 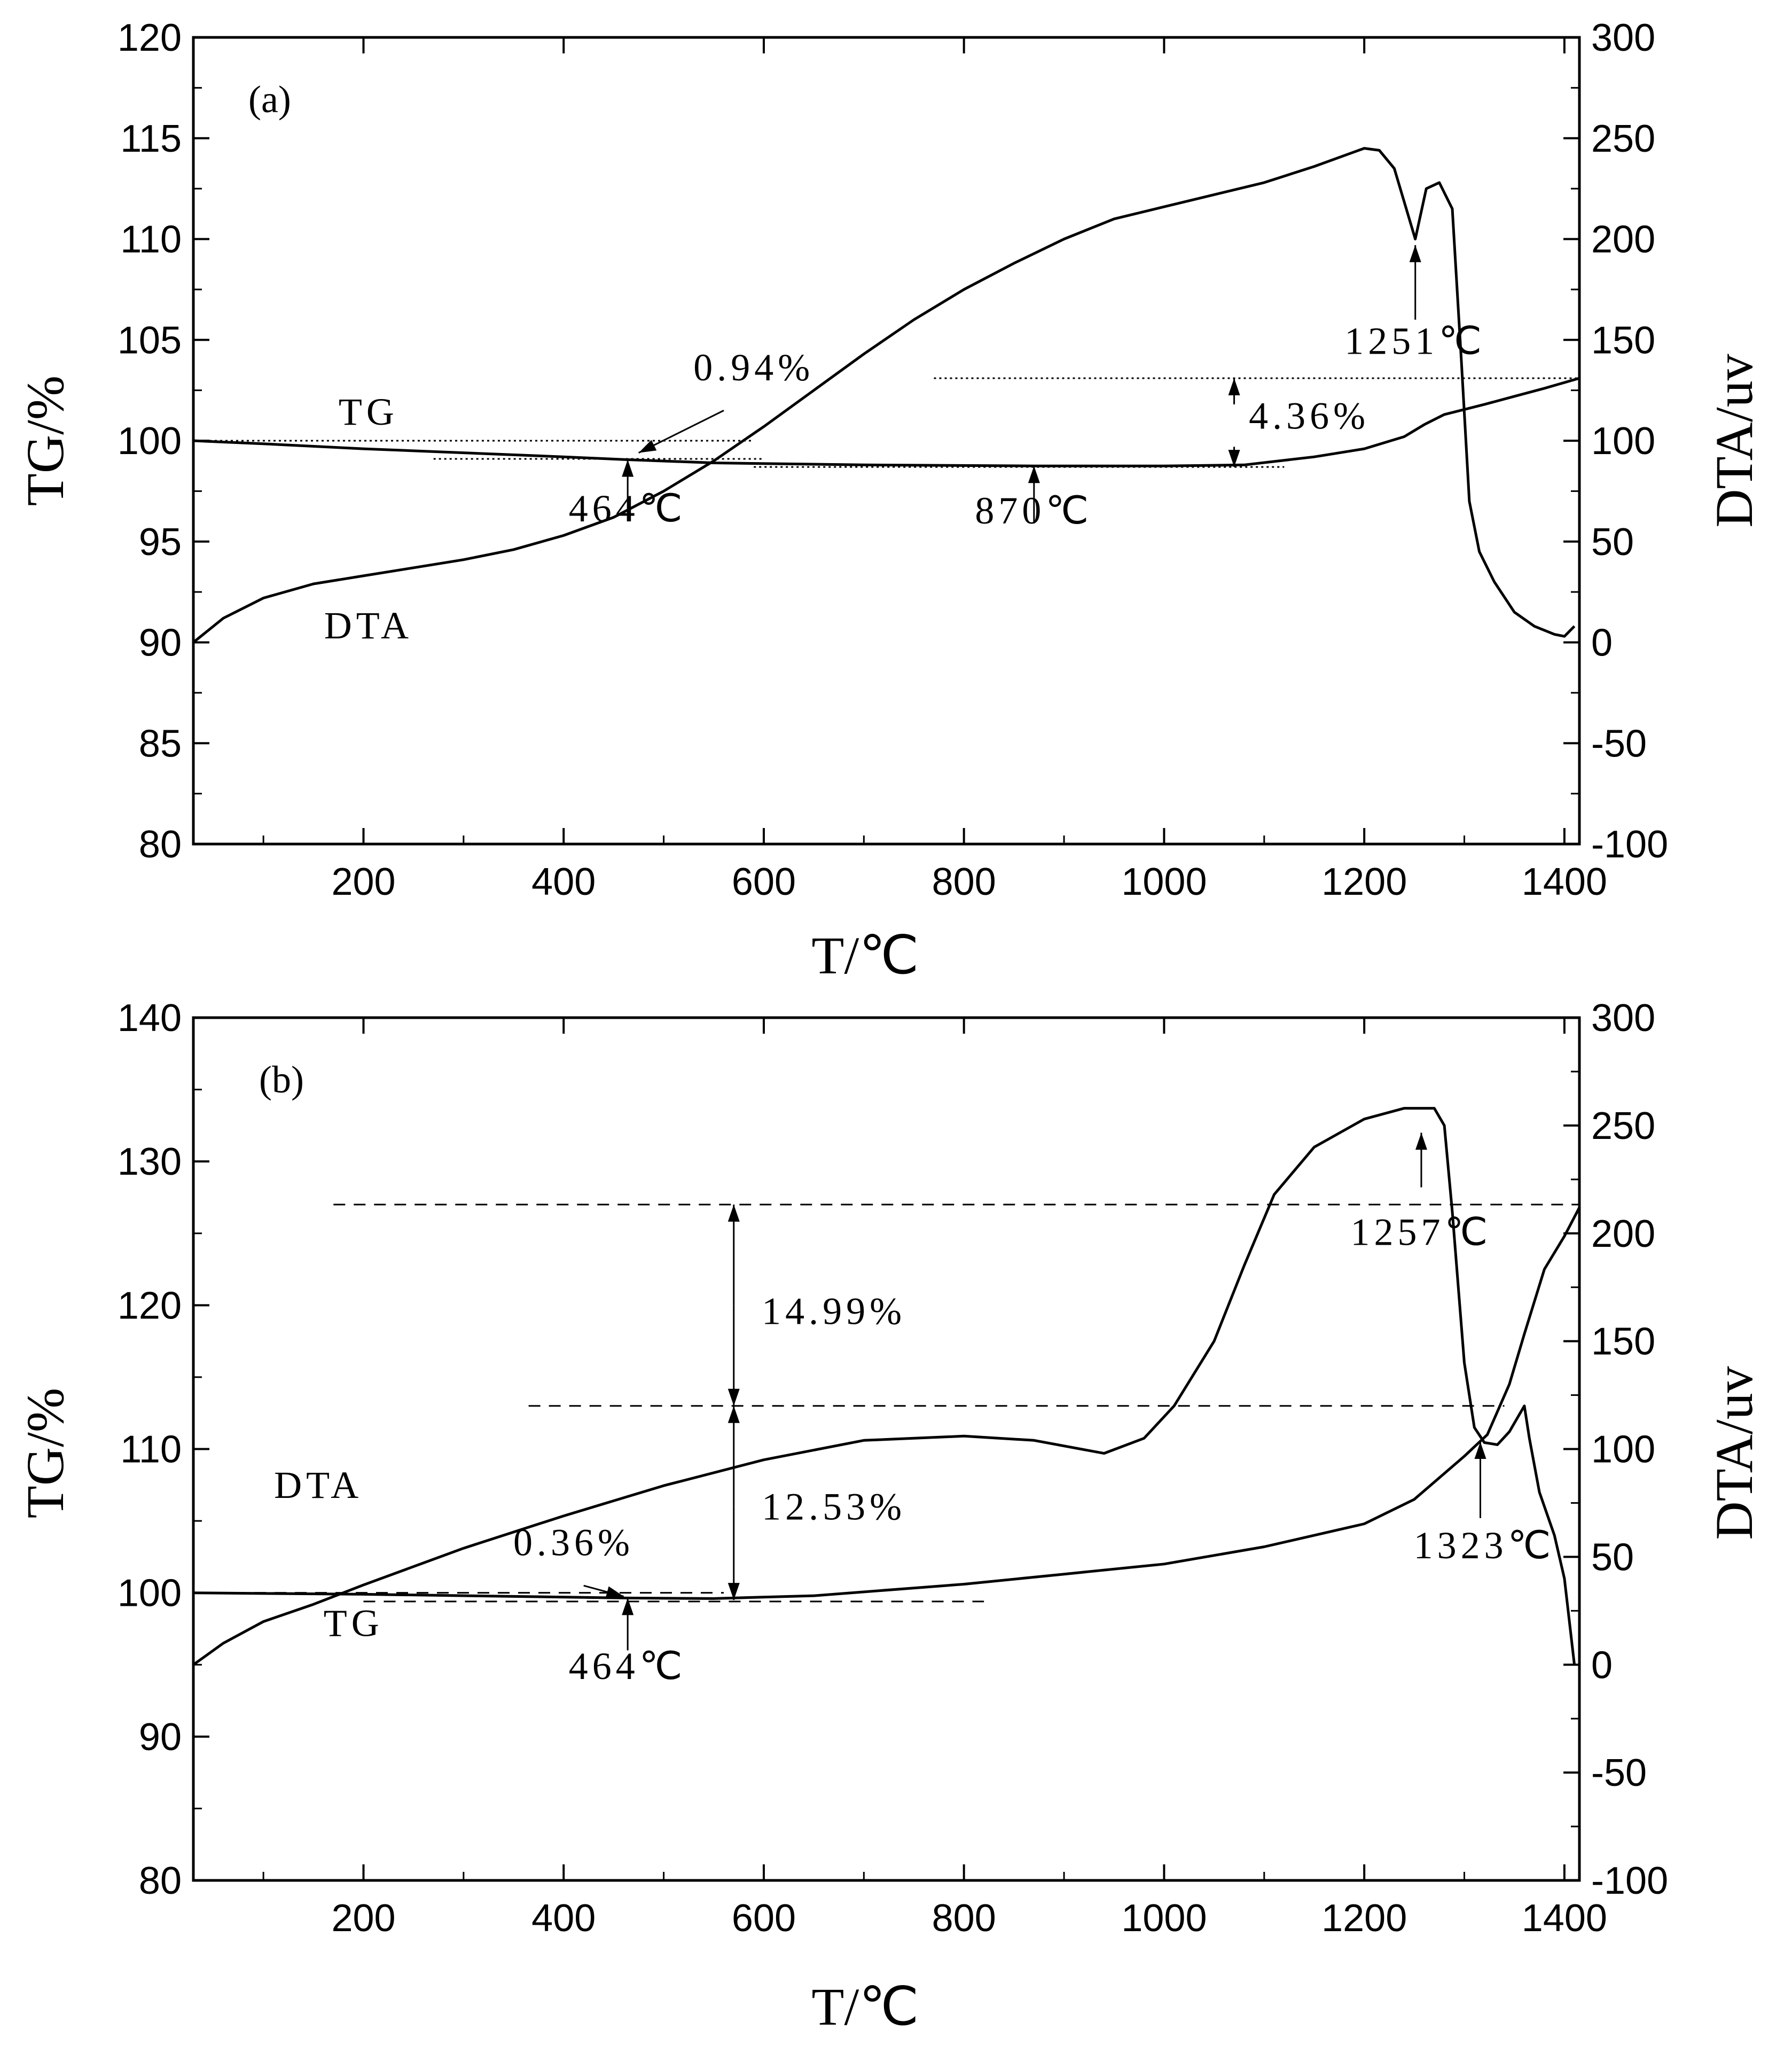 What do you see at coordinates (1564, 882) in the screenshot?
I see `x-tick-label-a: 1400` at bounding box center [1564, 882].